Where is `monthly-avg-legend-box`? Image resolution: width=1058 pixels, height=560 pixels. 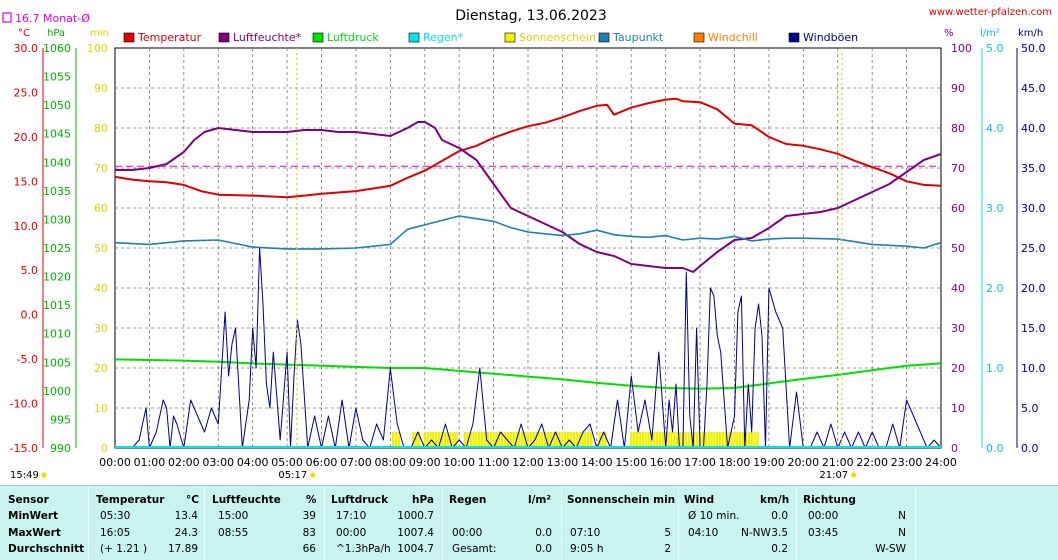 monthly-avg-legend-box is located at coordinates (7, 17).